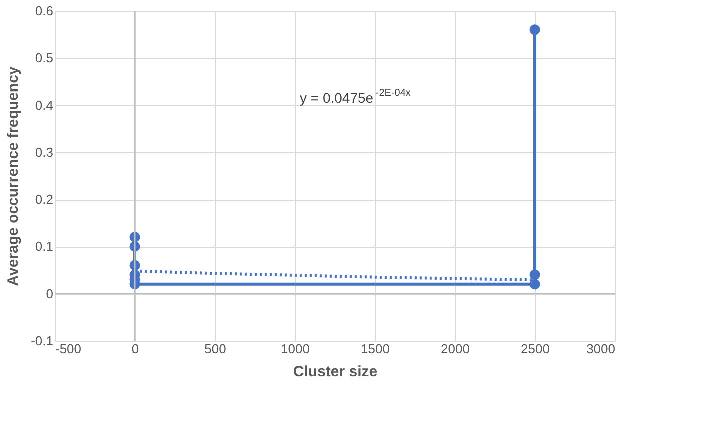 The width and height of the screenshot is (722, 437). What do you see at coordinates (375, 349) in the screenshot?
I see `x-tick-label: 1500` at bounding box center [375, 349].